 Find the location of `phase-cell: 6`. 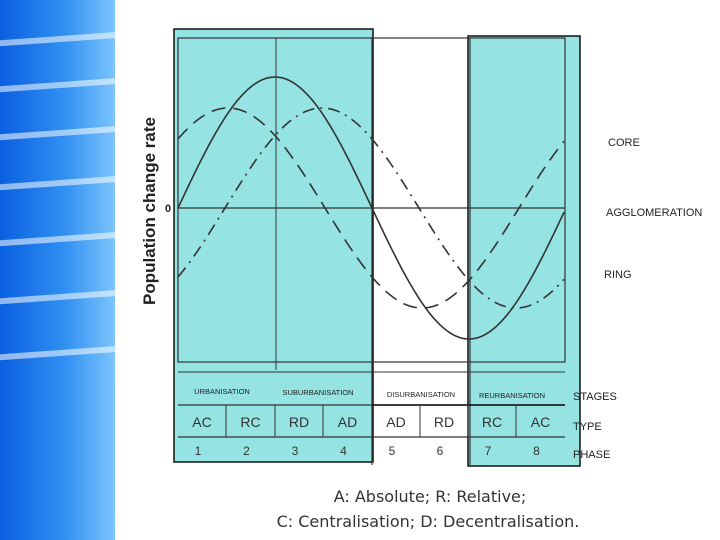

phase-cell: 6 is located at coordinates (440, 451).